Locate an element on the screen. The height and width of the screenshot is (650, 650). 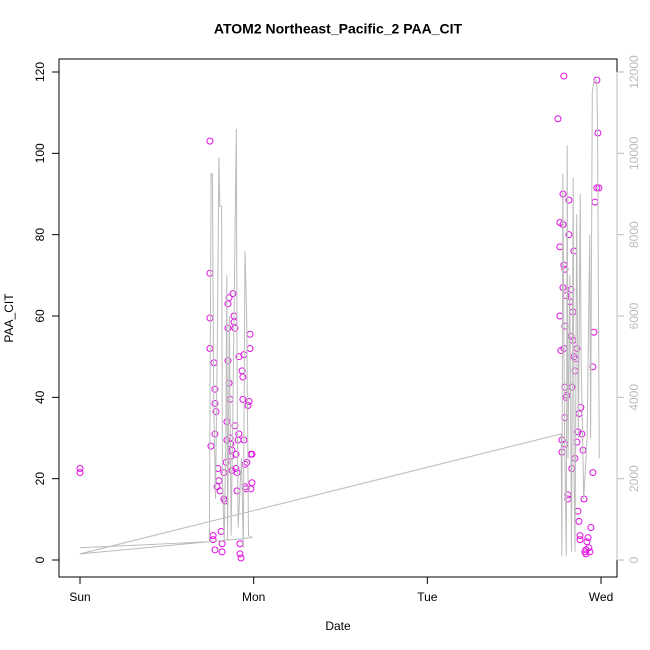
x-tick-label: Wed is located at coordinates (601, 597).